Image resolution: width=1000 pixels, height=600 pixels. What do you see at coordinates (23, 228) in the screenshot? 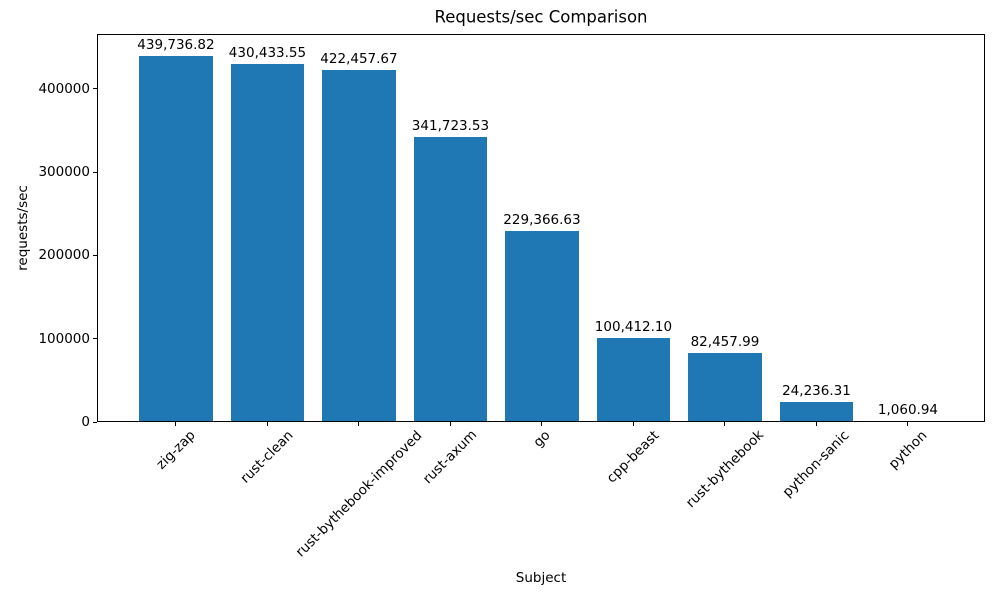
I see `y-axis-label: requests/sec` at bounding box center [23, 228].